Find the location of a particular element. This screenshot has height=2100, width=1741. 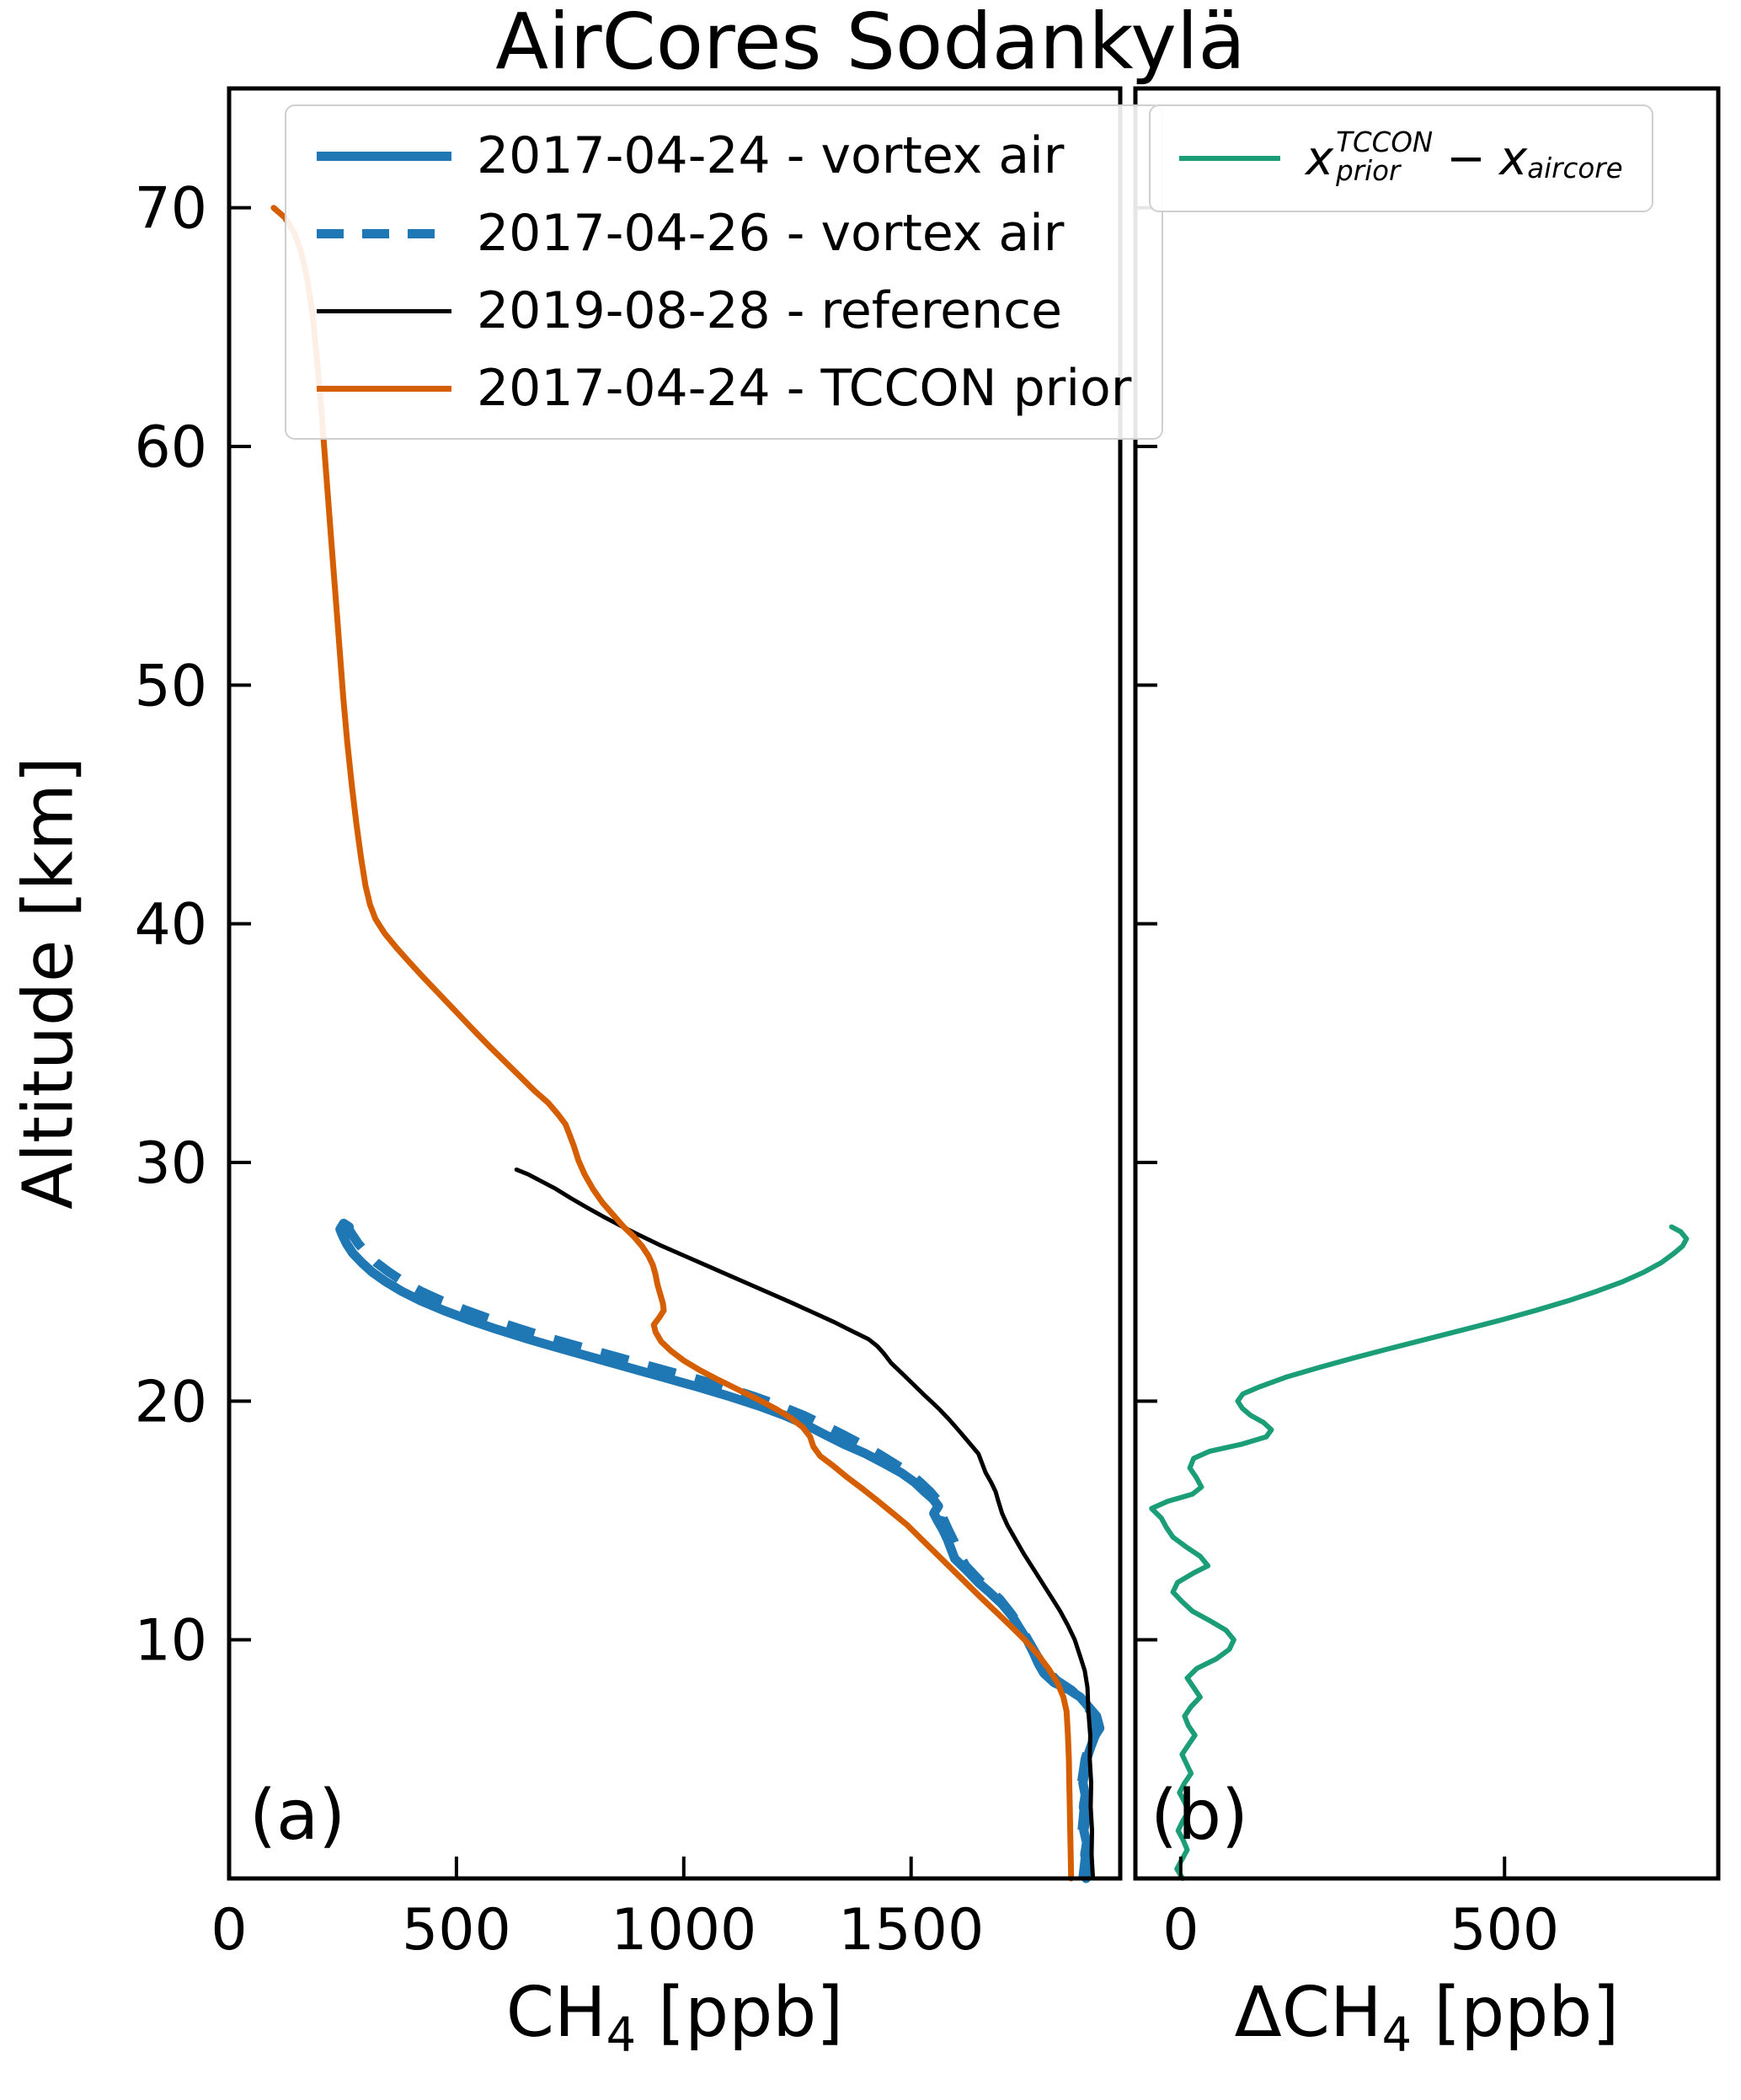

y-tick-label: 20 is located at coordinates (170, 1402).